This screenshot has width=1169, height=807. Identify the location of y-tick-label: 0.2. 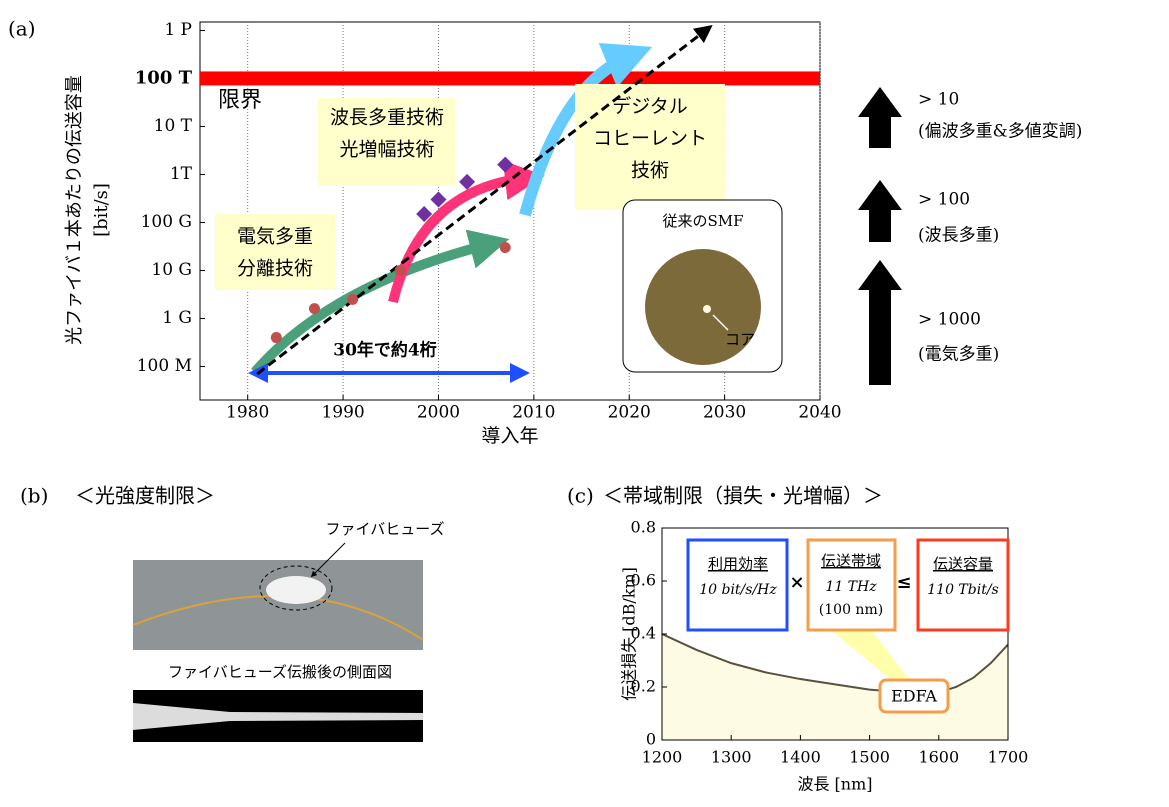
(643, 686).